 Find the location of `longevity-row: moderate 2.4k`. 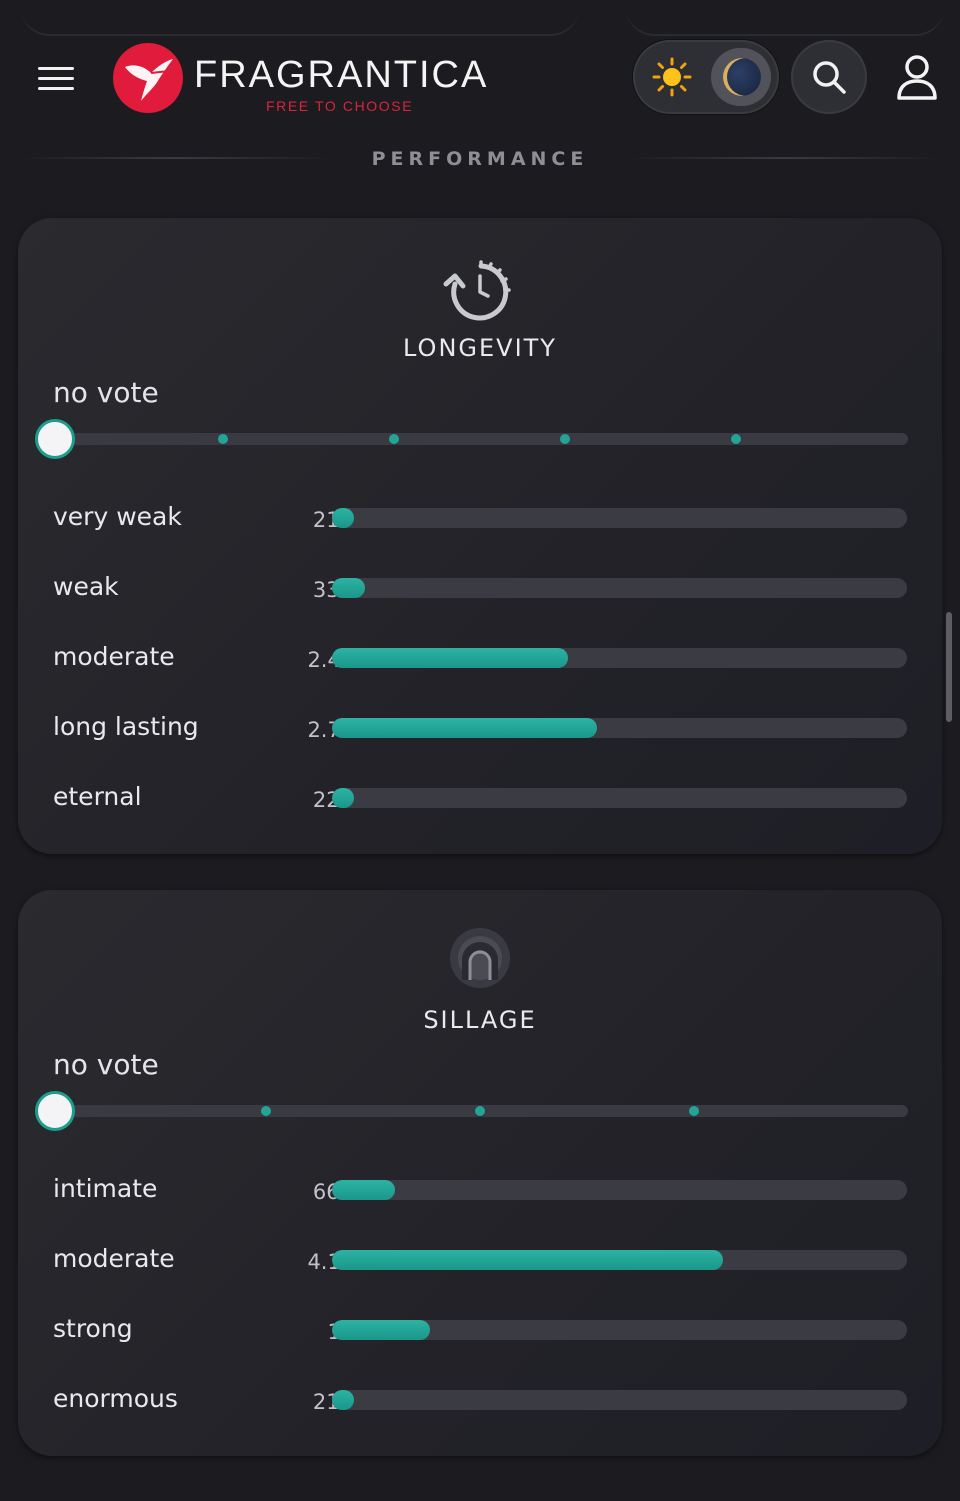

longevity-row: moderate 2.4k is located at coordinates (480, 662).